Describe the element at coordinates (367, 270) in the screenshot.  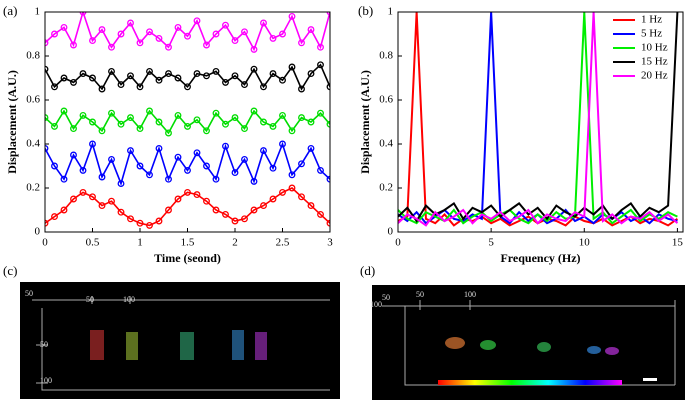
I see `panel-label: (d)` at that location.